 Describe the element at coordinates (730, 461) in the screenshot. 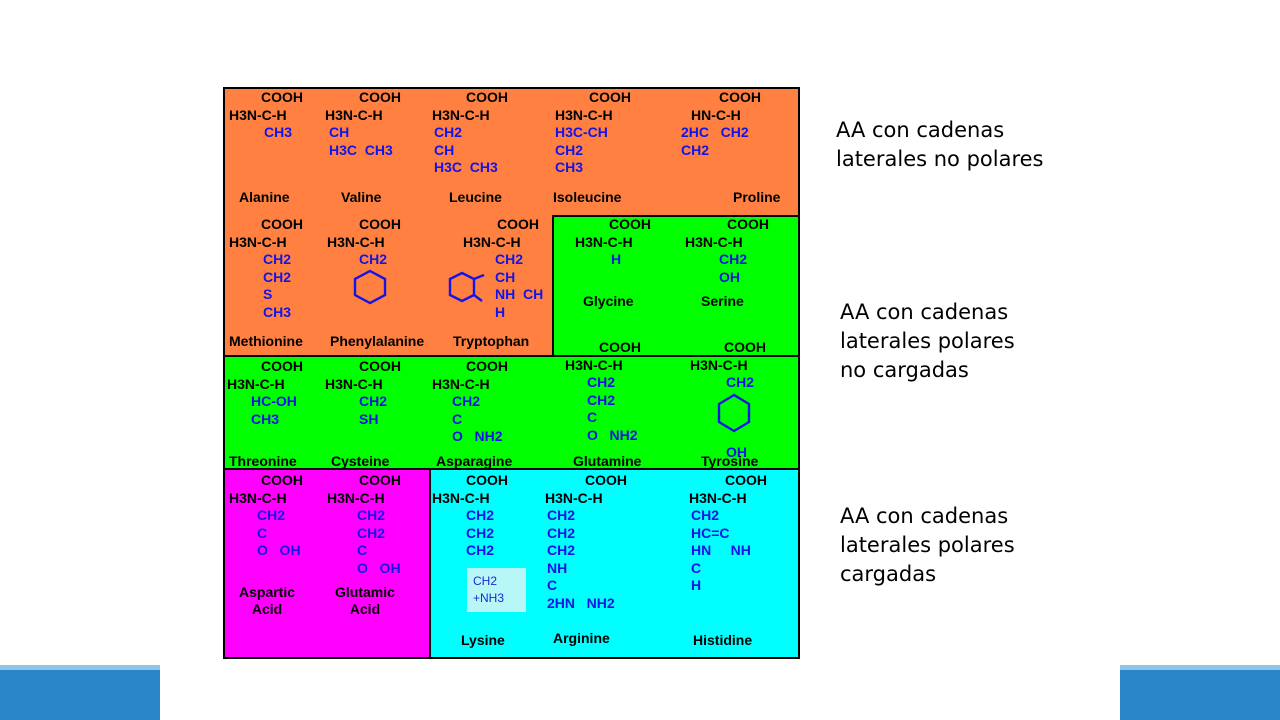

I see `tyrosine-name: Tyrosine` at that location.